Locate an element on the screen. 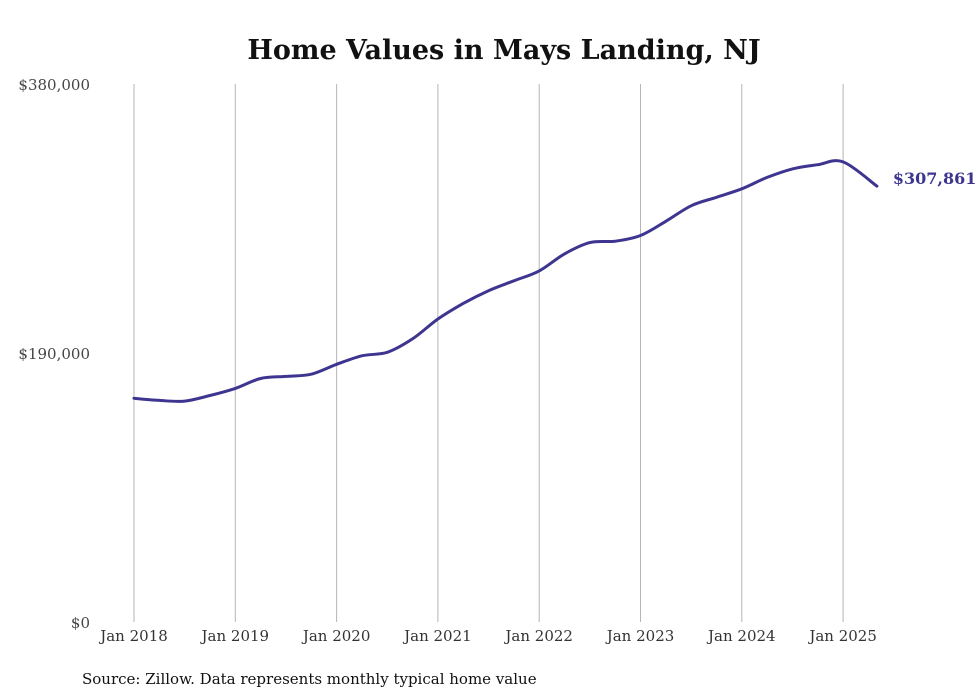 This screenshot has height=699, width=980. x-tick-label: Jan 2021 is located at coordinates (437, 636).